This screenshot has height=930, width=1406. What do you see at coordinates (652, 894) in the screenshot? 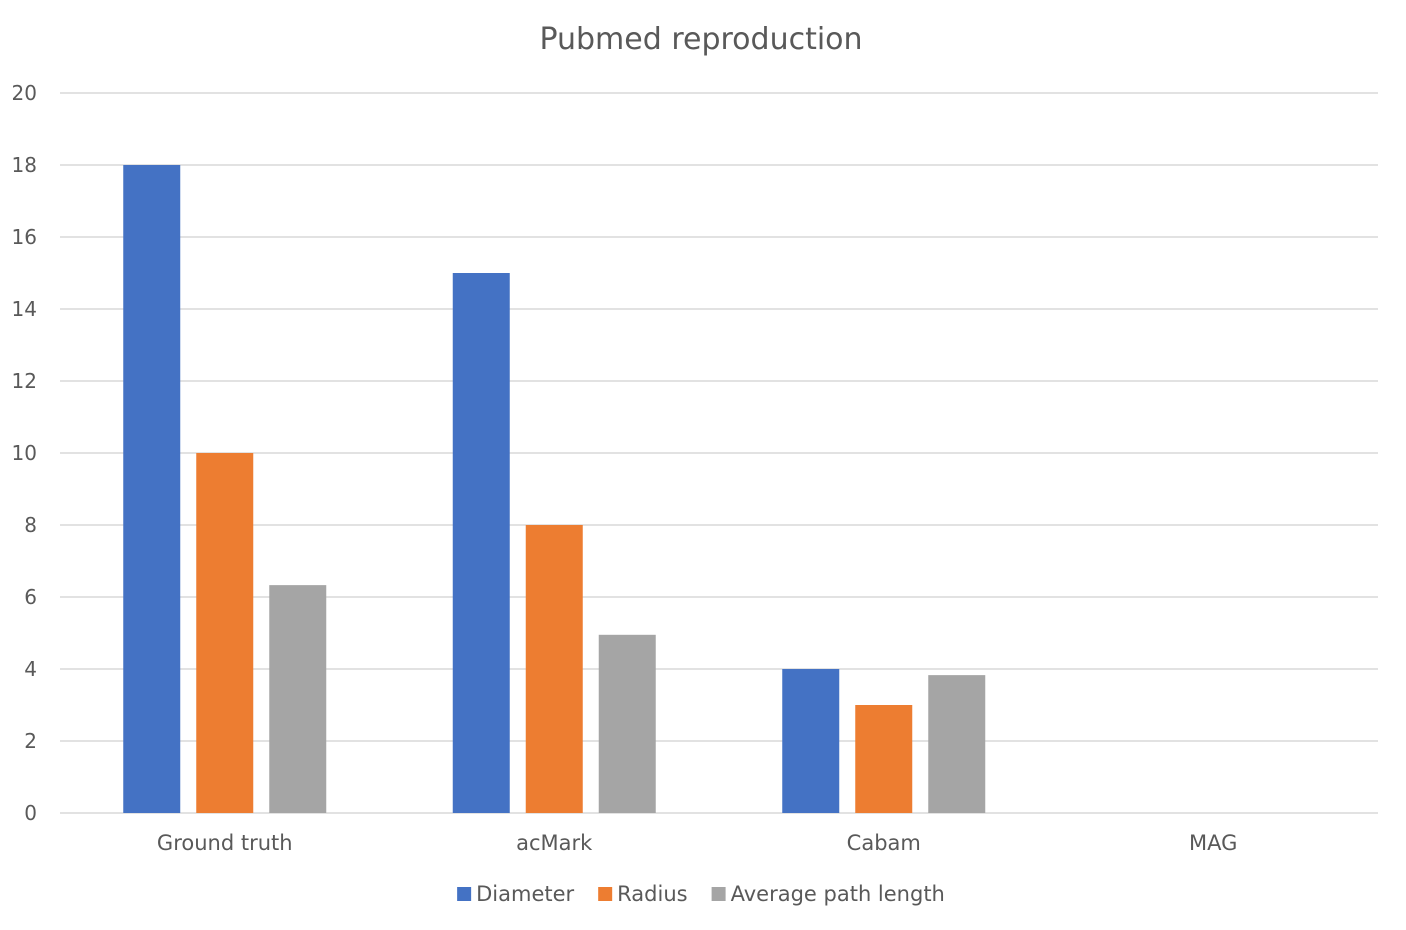
I see `legend-label: Radius` at bounding box center [652, 894].